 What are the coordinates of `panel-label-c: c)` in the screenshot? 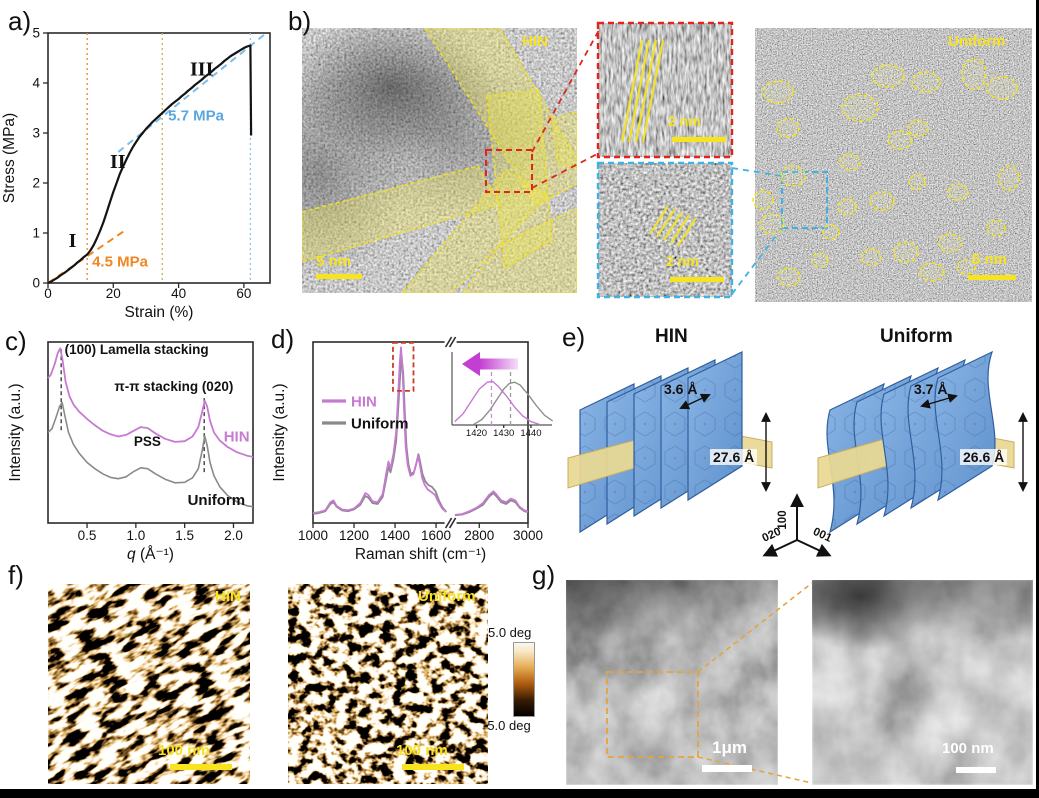 It's located at (16, 341).